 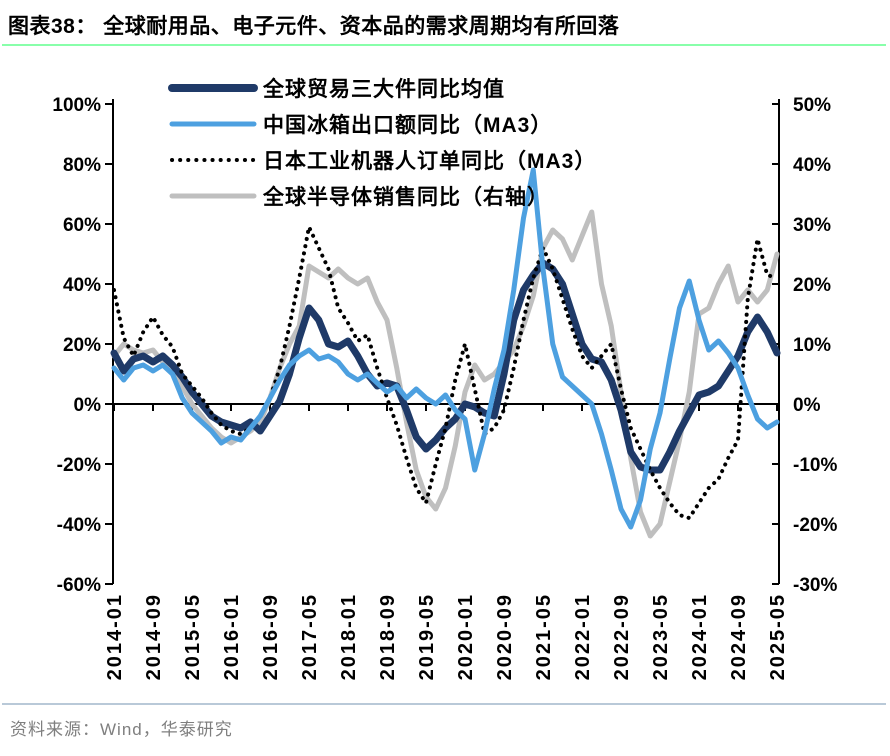 I want to click on x-axis-label: 2020-01, so click(x=466, y=636).